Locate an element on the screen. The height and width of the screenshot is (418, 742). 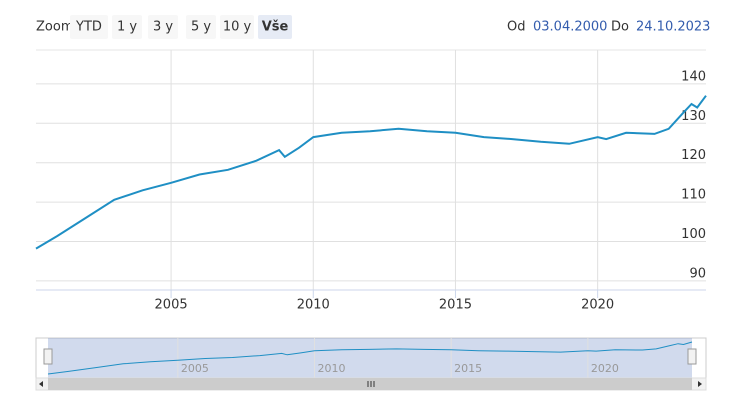
x-tick-label: 2005 is located at coordinates (171, 305).